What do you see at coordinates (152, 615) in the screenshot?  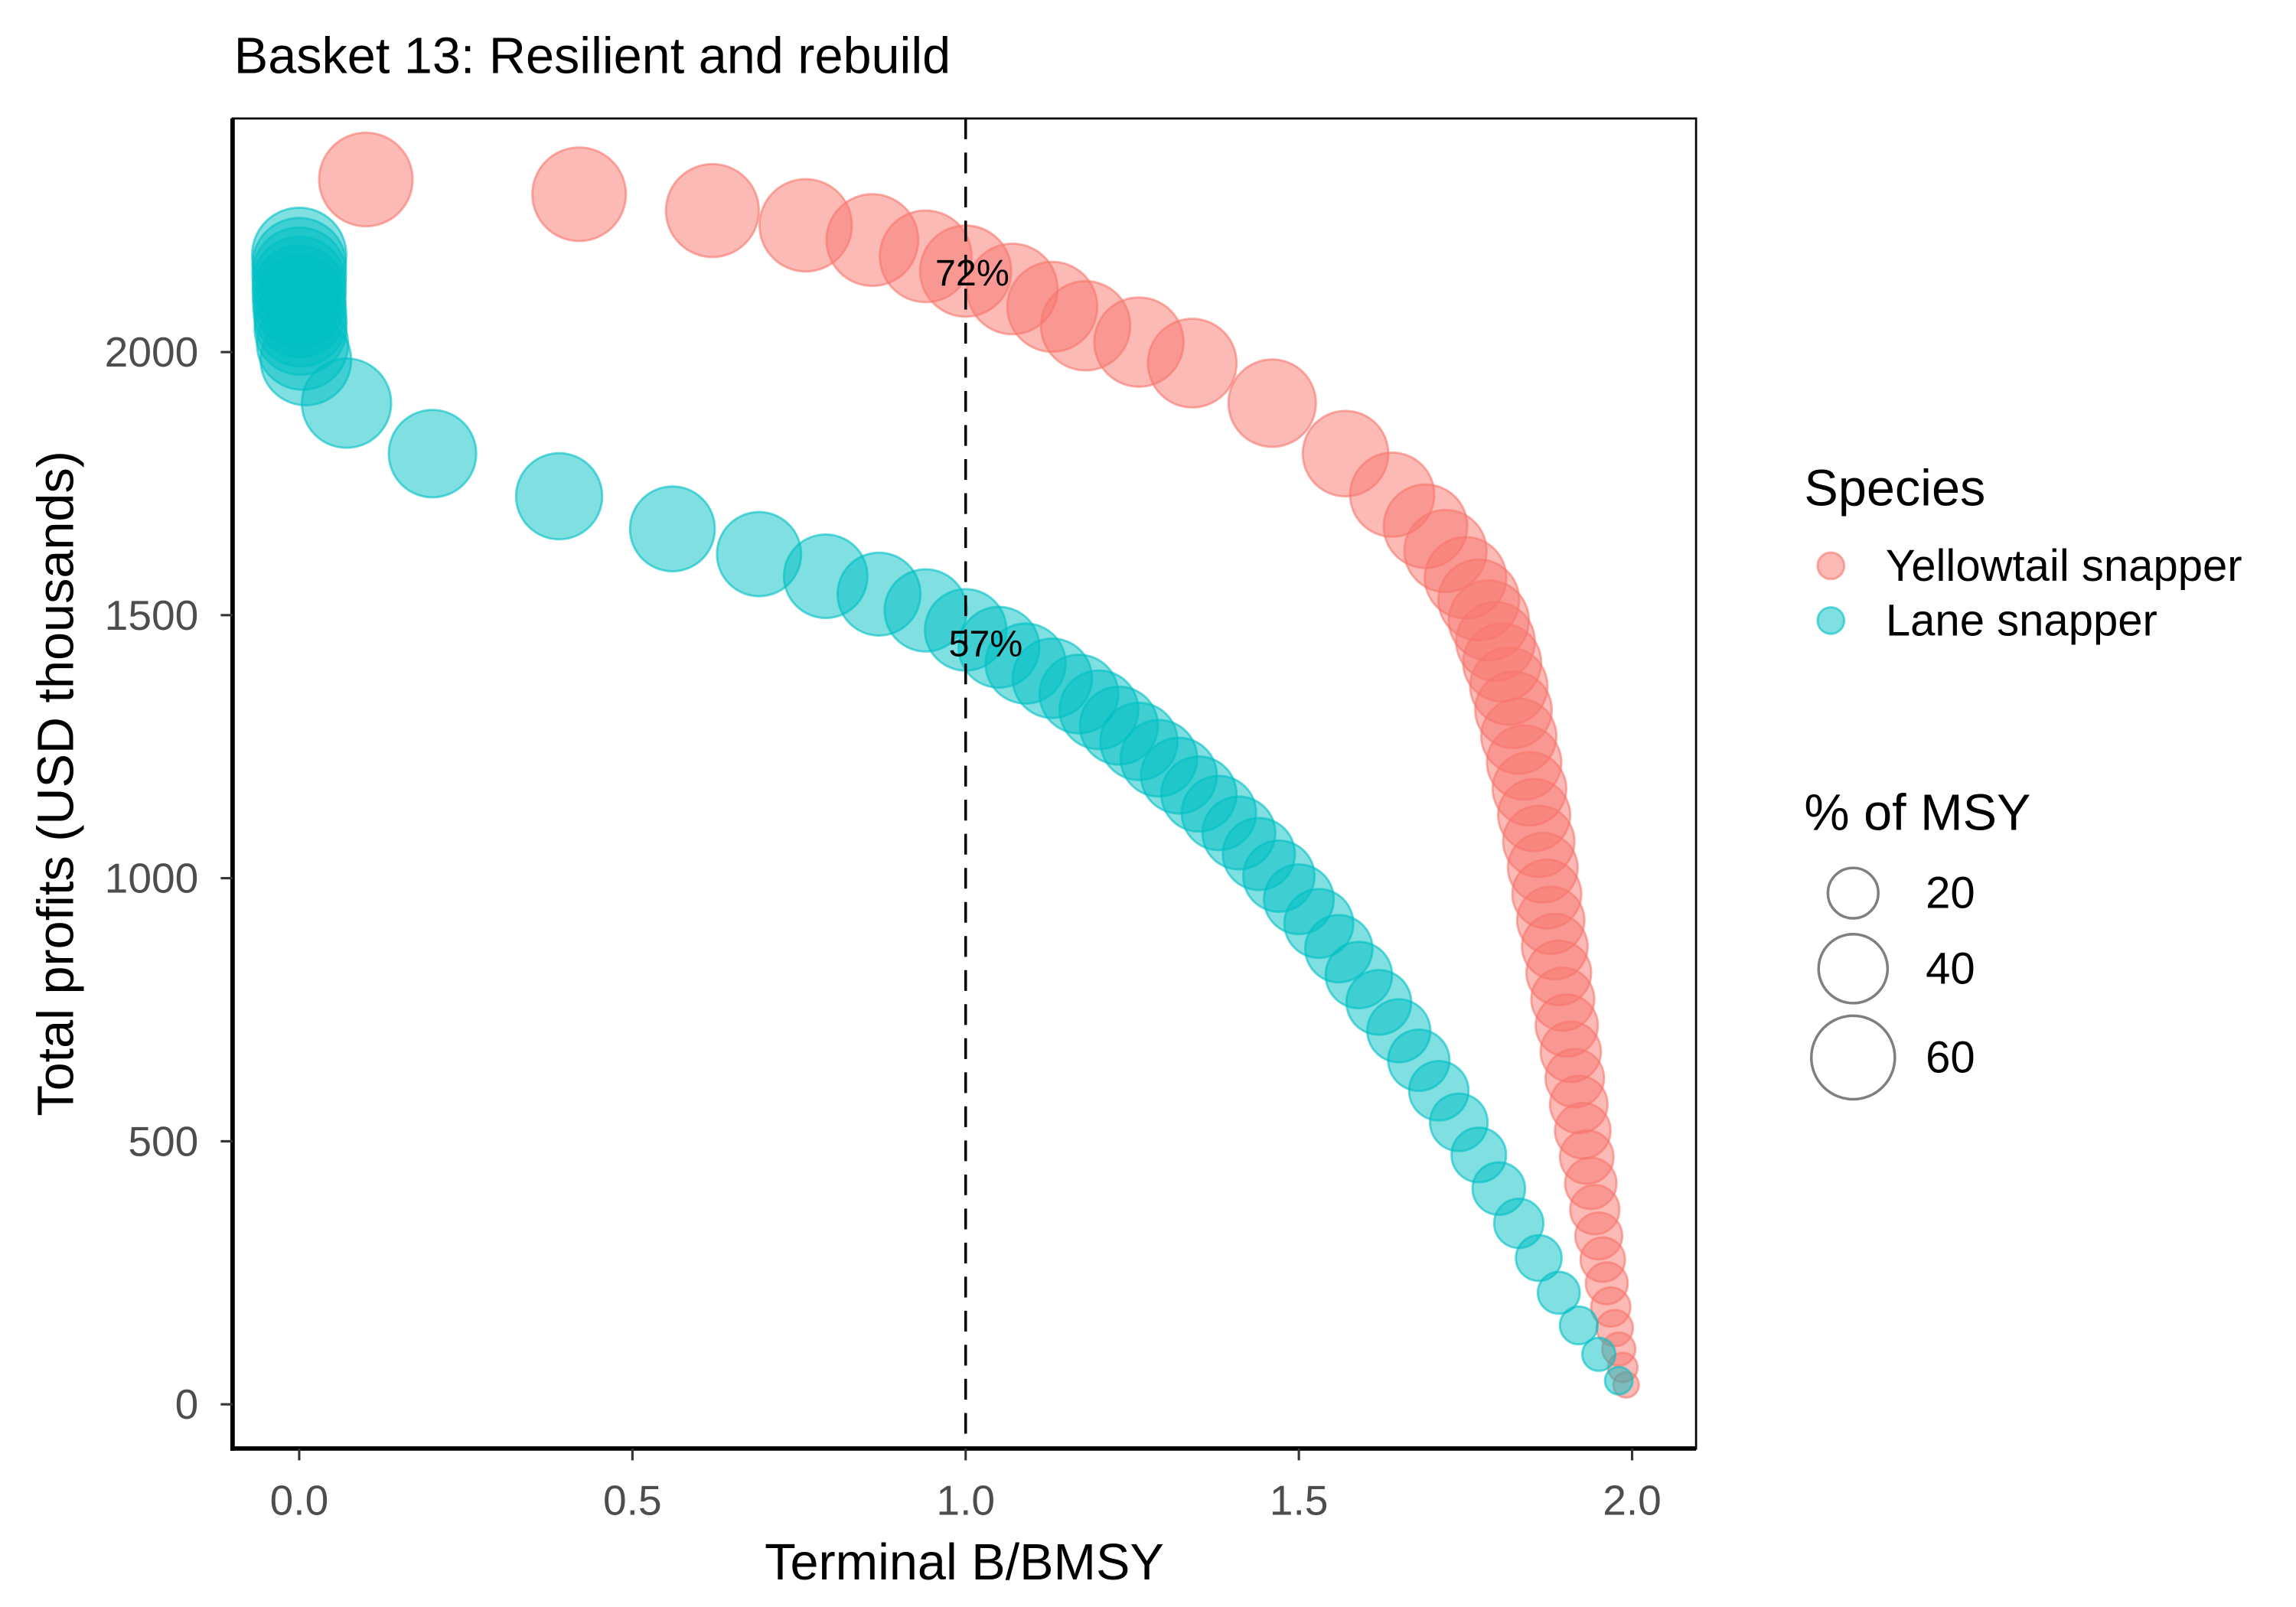 I see `y-tick-label: 1500` at bounding box center [152, 615].